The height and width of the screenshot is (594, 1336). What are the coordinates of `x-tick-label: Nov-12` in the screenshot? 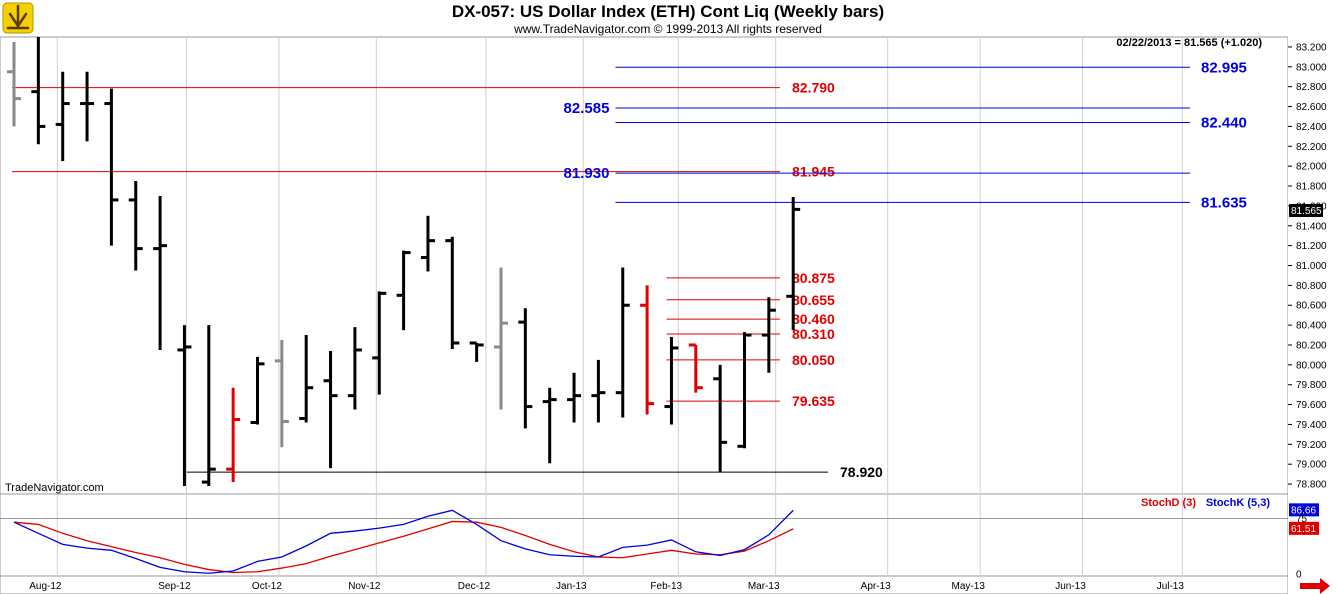 It's located at (364, 586).